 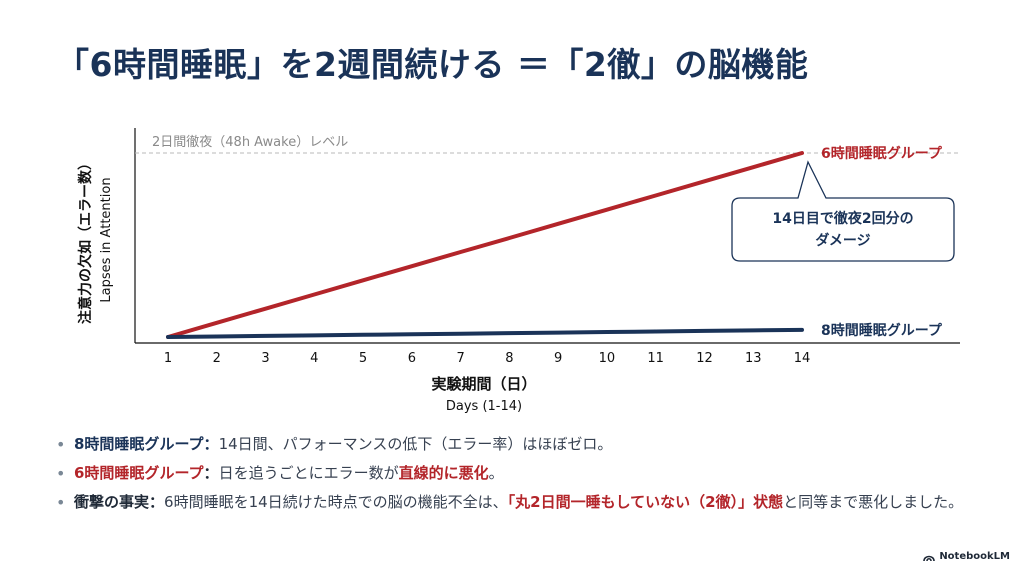 I want to click on x-tick-label: 13, so click(x=753, y=358).